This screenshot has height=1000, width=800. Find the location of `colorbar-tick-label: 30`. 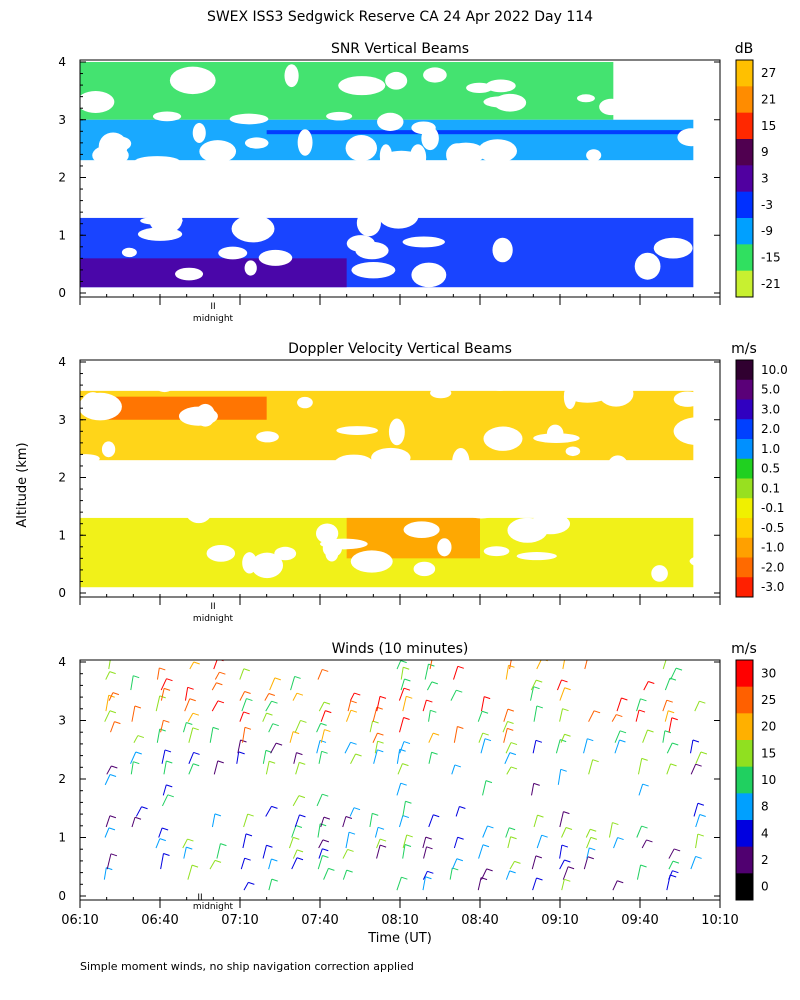

colorbar-tick-label: 30 is located at coordinates (768, 673).